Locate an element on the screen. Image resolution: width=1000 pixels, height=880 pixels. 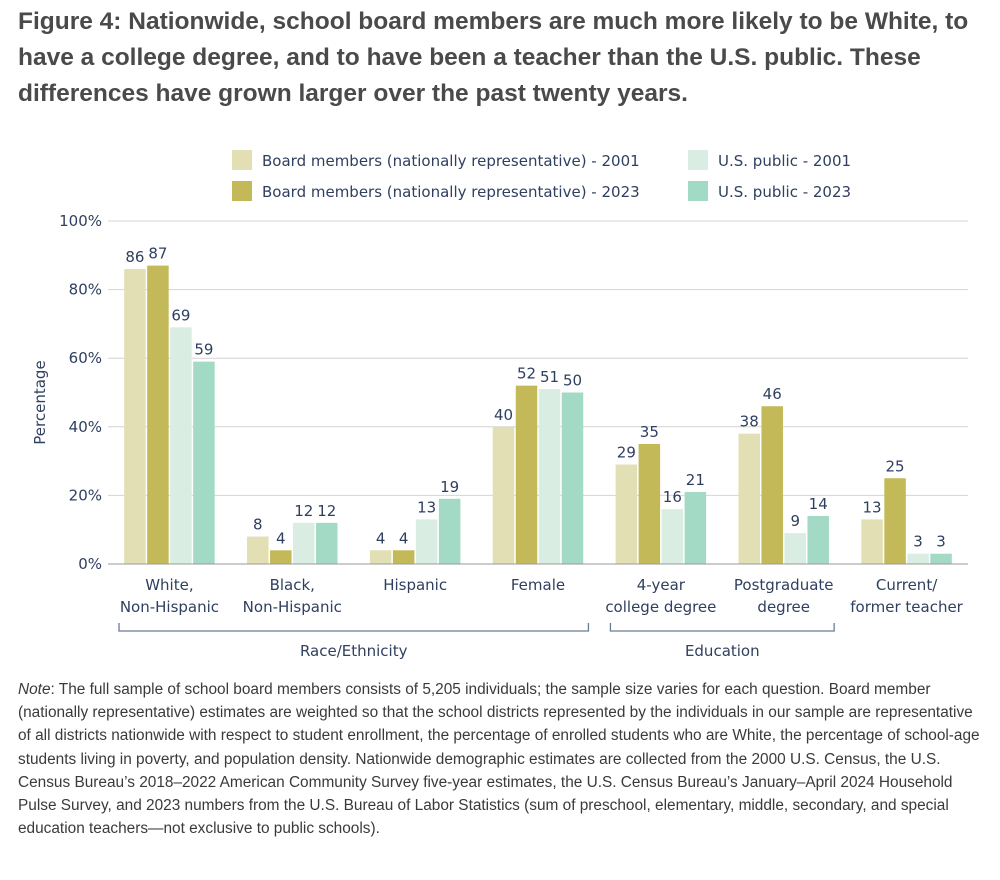
x-tick-label: Hispanic is located at coordinates (415, 585).